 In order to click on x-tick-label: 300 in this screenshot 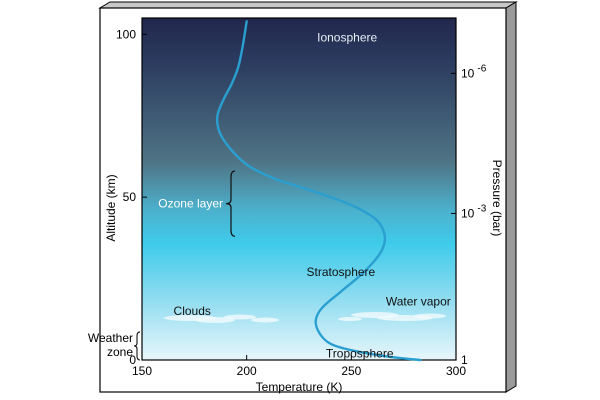, I will do `click(456, 371)`.